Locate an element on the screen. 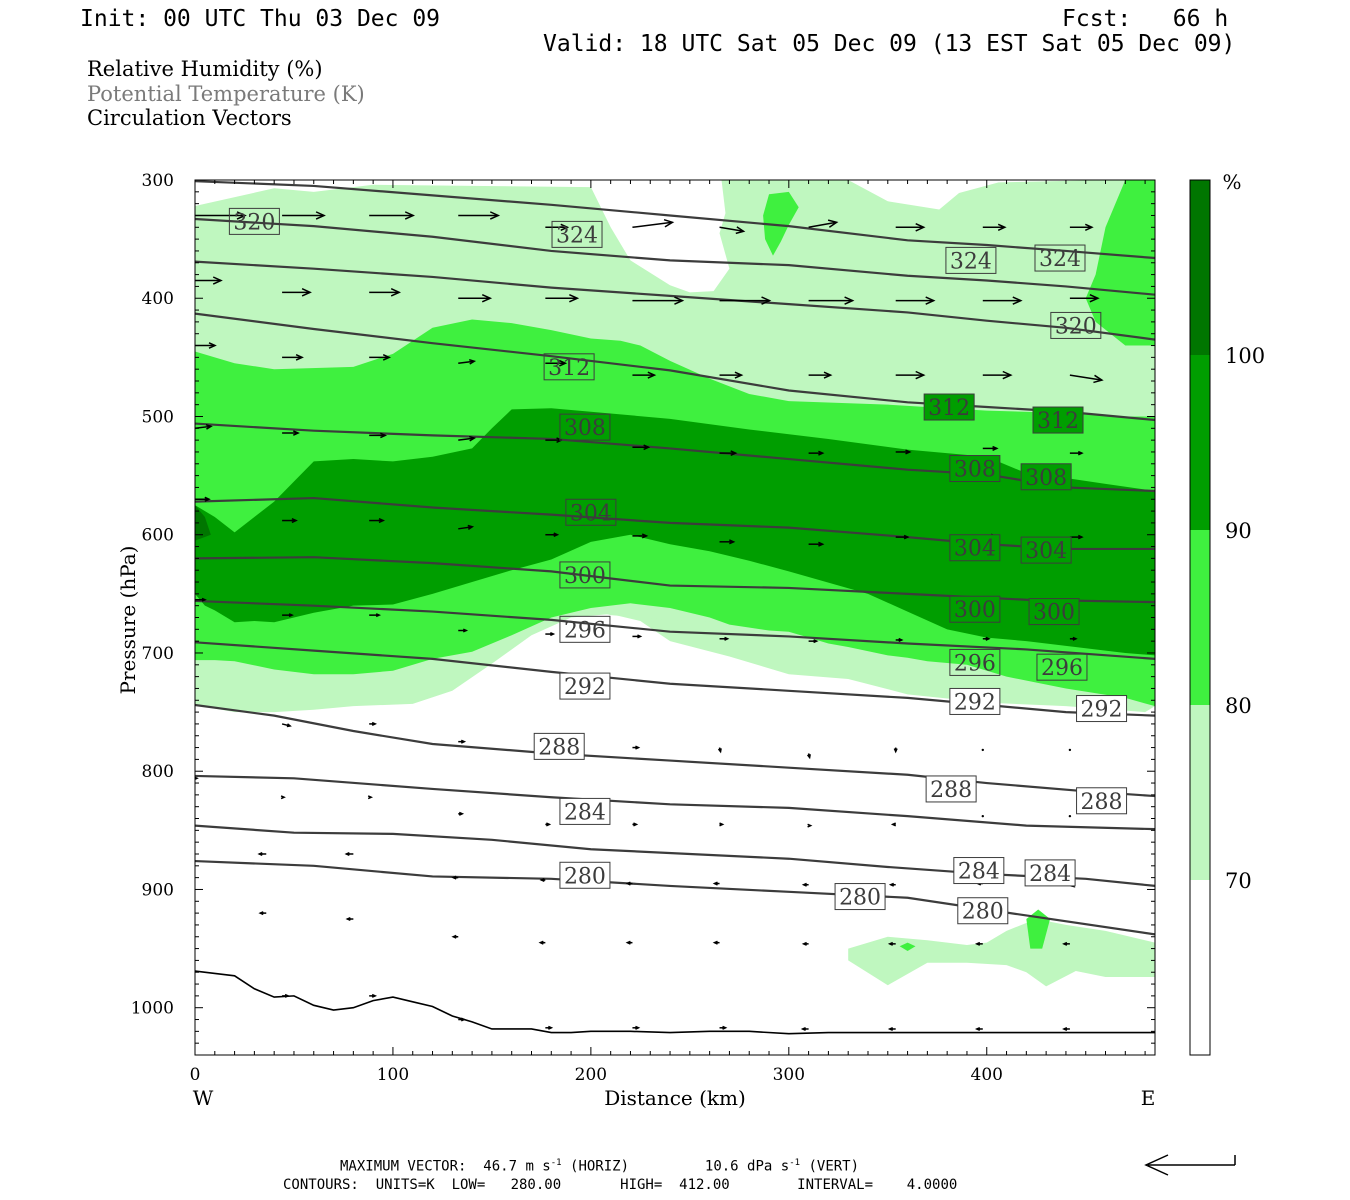  y-tick-label: 800 is located at coordinates (158, 772).